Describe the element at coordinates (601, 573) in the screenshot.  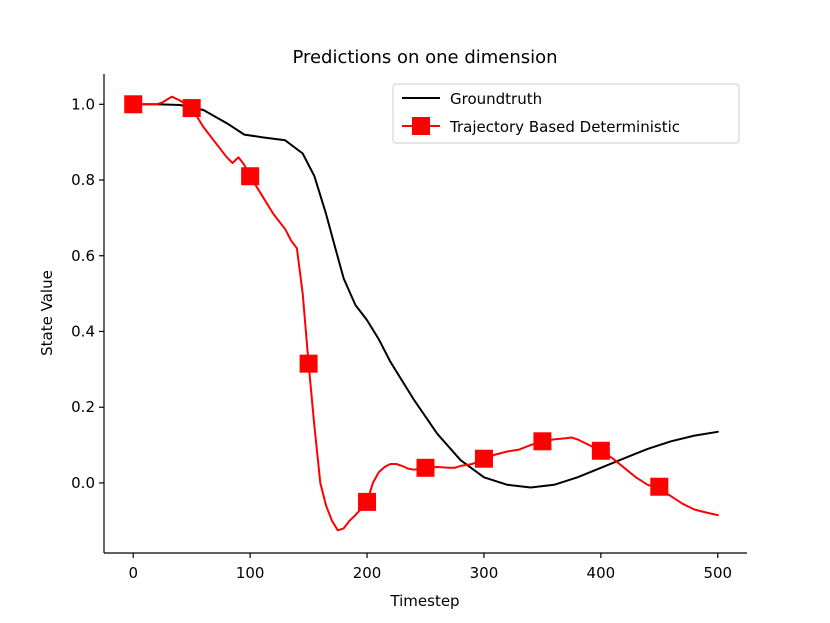
I see `x-tick-label: 400` at that location.